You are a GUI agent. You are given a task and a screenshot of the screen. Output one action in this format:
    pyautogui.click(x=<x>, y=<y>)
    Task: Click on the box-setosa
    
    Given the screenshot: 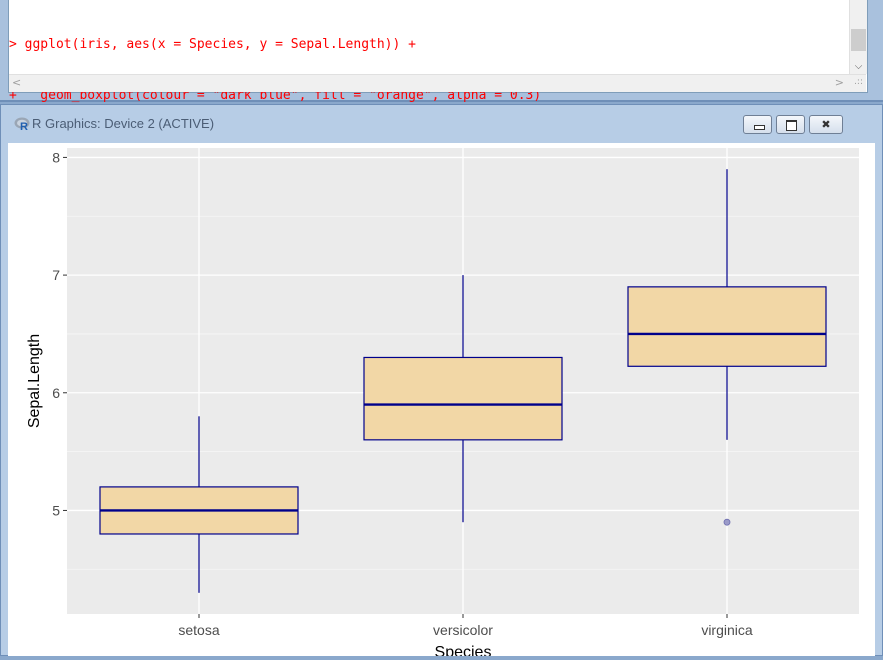 What is the action you would take?
    pyautogui.click(x=199, y=504)
    